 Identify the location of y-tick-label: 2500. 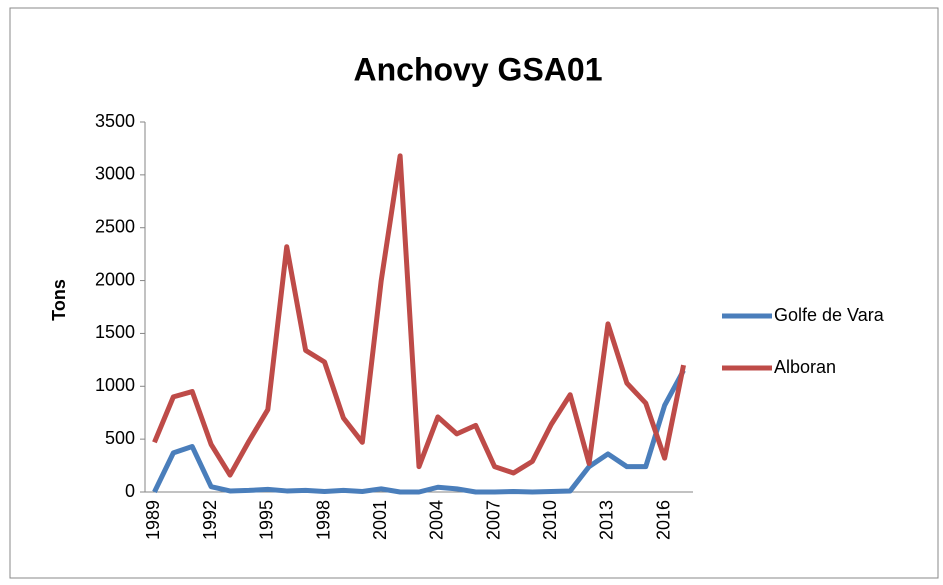
(115, 226).